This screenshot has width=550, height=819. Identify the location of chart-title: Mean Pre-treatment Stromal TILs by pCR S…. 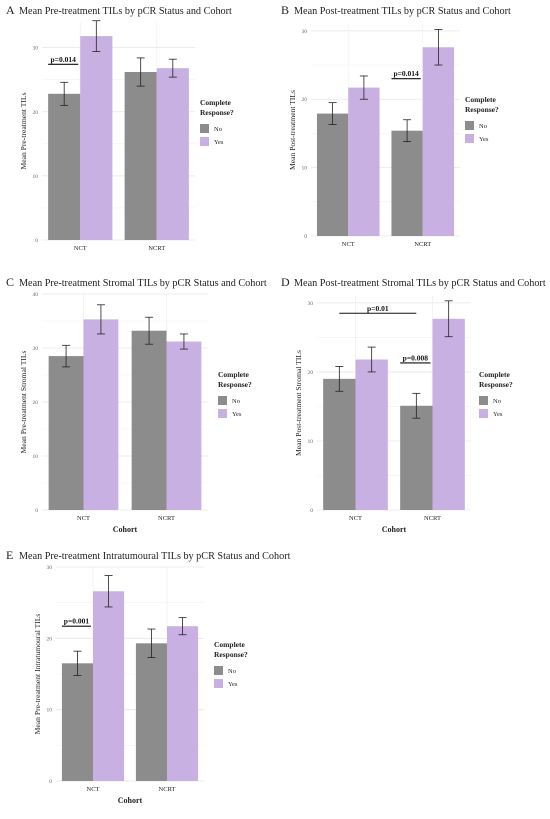
(143, 283).